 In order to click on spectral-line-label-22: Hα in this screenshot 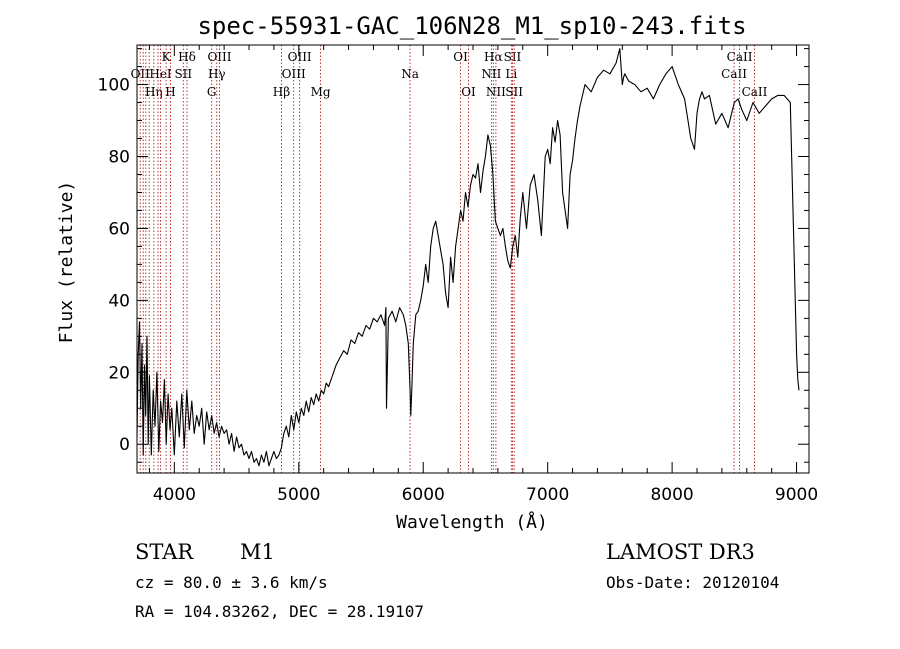, I will do `click(493, 57)`.